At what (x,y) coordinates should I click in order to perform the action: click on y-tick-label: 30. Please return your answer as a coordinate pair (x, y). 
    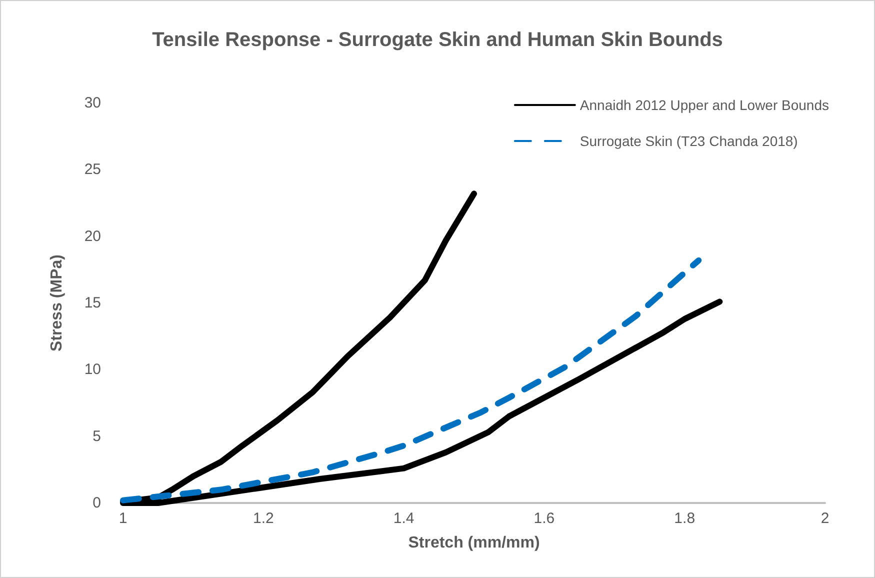
    Looking at the image, I should click on (92, 103).